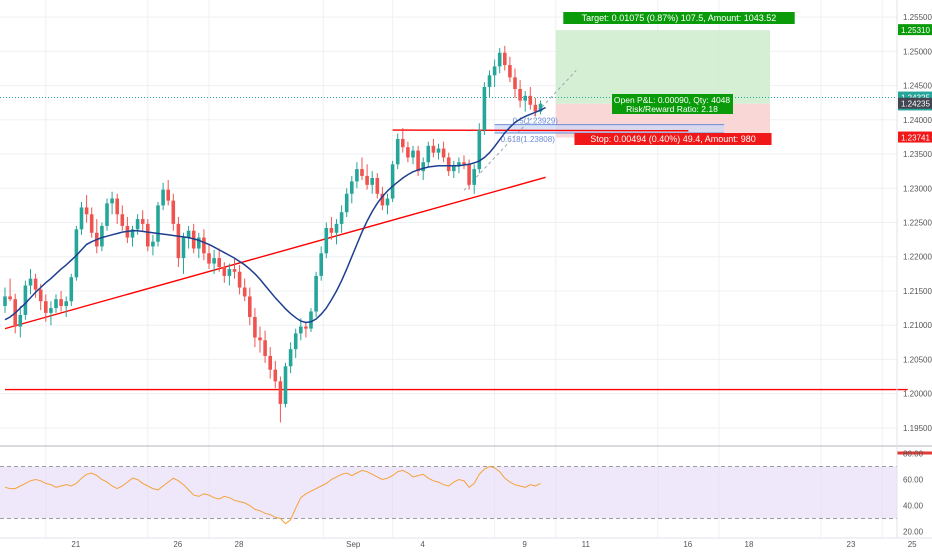  I want to click on time-tick-label: 9, so click(524, 544).